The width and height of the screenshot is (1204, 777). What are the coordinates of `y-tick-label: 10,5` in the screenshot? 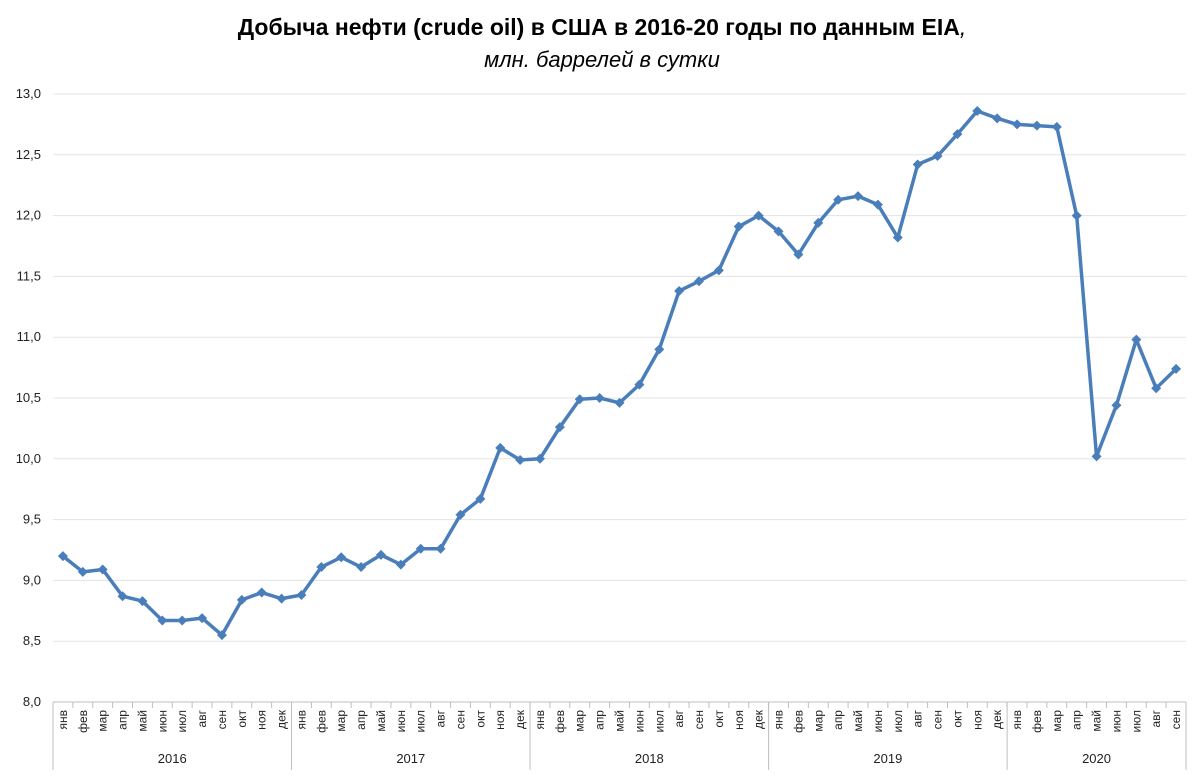 It's located at (28, 397).